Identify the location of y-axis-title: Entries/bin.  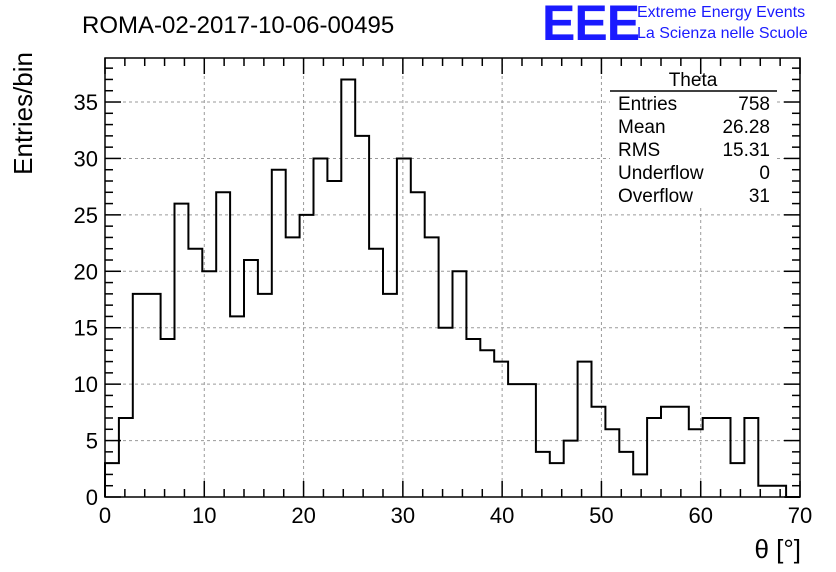
(23, 113).